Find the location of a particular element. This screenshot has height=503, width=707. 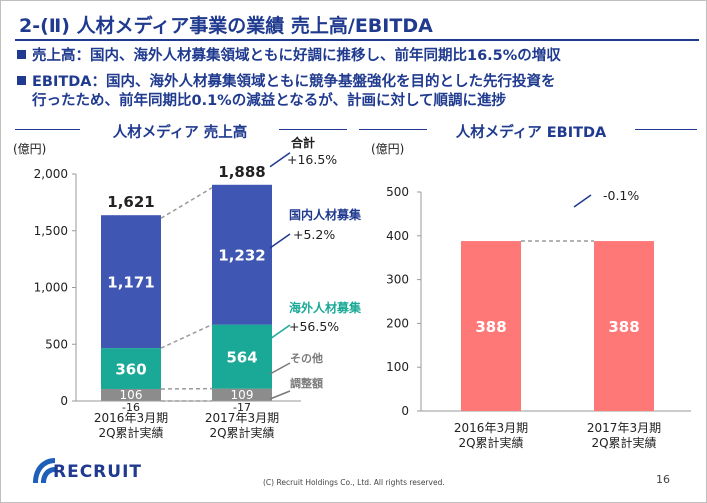

y-tick-label: 400 is located at coordinates (397, 236).